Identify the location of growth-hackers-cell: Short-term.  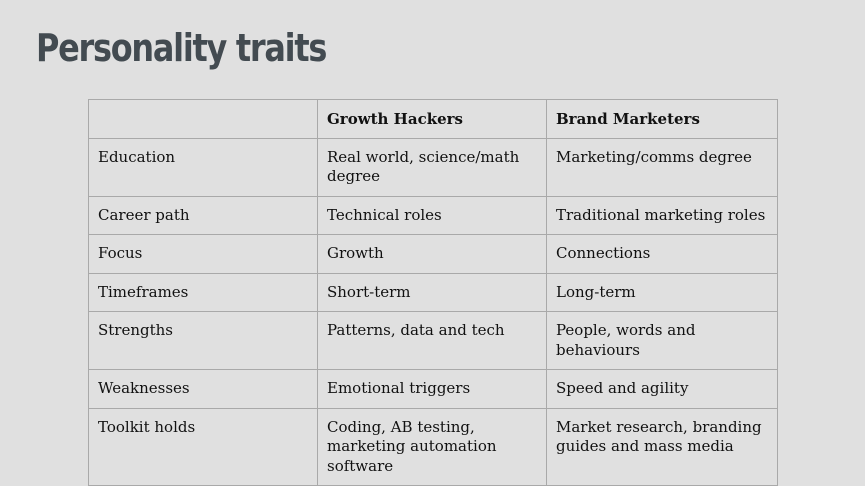
(432, 292).